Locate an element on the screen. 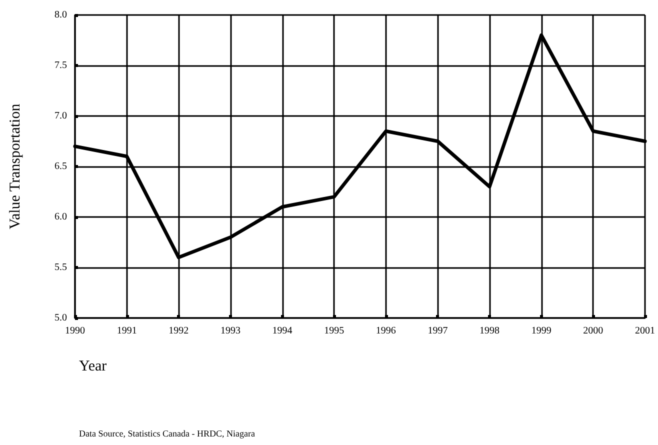 The width and height of the screenshot is (658, 445). x-tick-label: 1991 is located at coordinates (126, 331).